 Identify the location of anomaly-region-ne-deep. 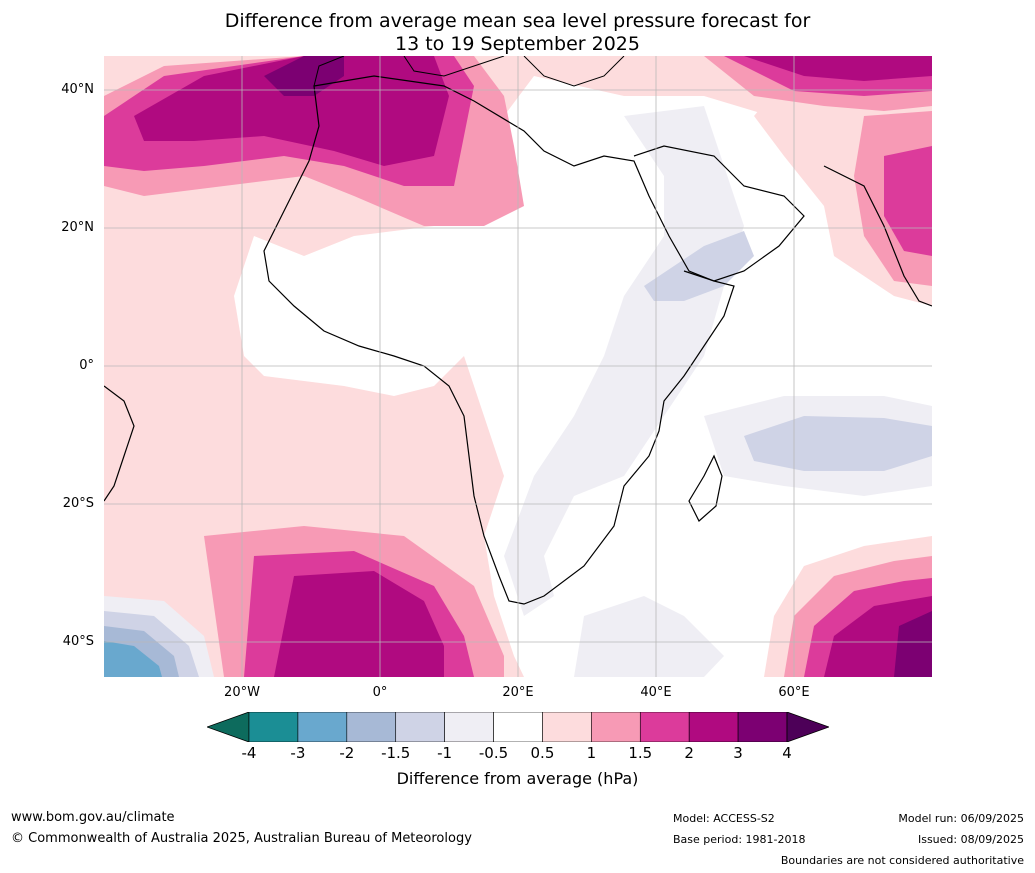
(838, 68).